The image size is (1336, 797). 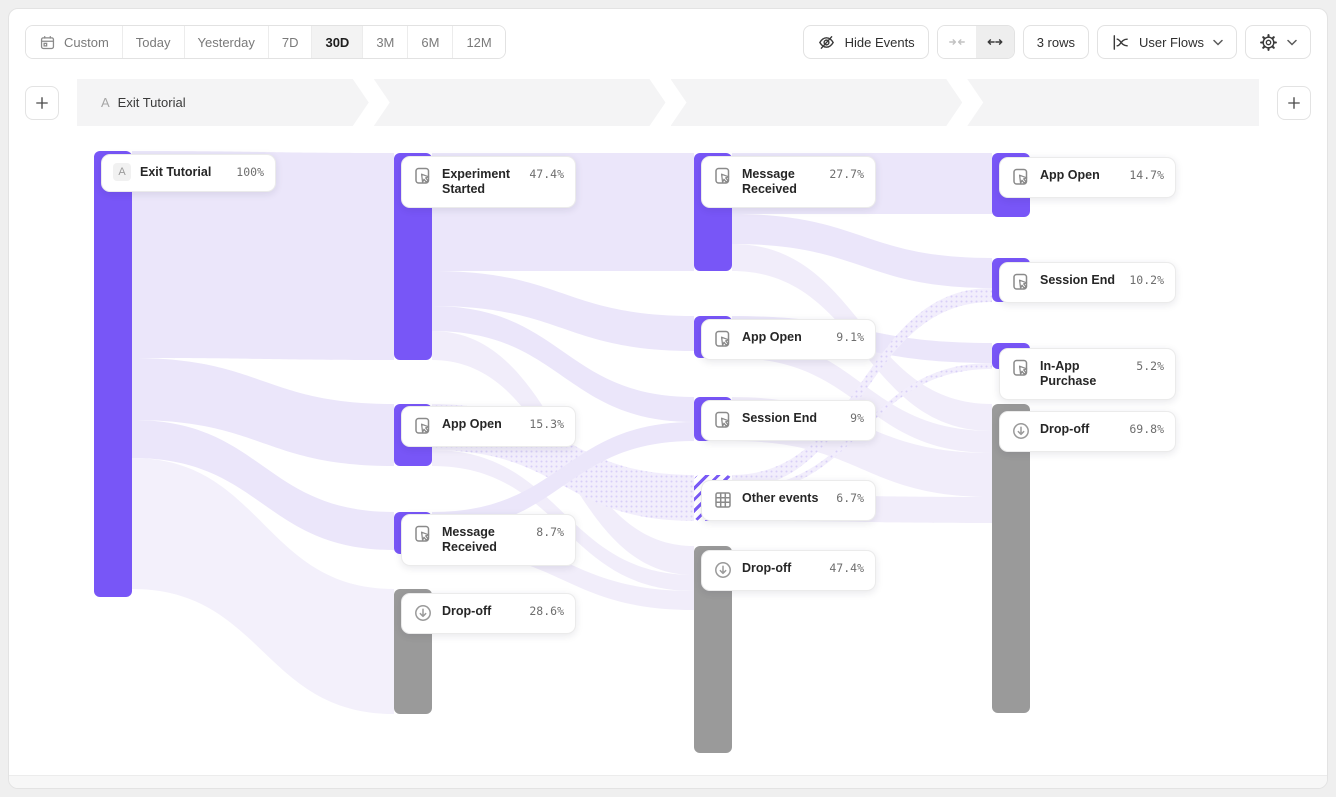 I want to click on flow-node-exit-tutorial: A Exit Tutorial 100%, so click(x=188, y=173).